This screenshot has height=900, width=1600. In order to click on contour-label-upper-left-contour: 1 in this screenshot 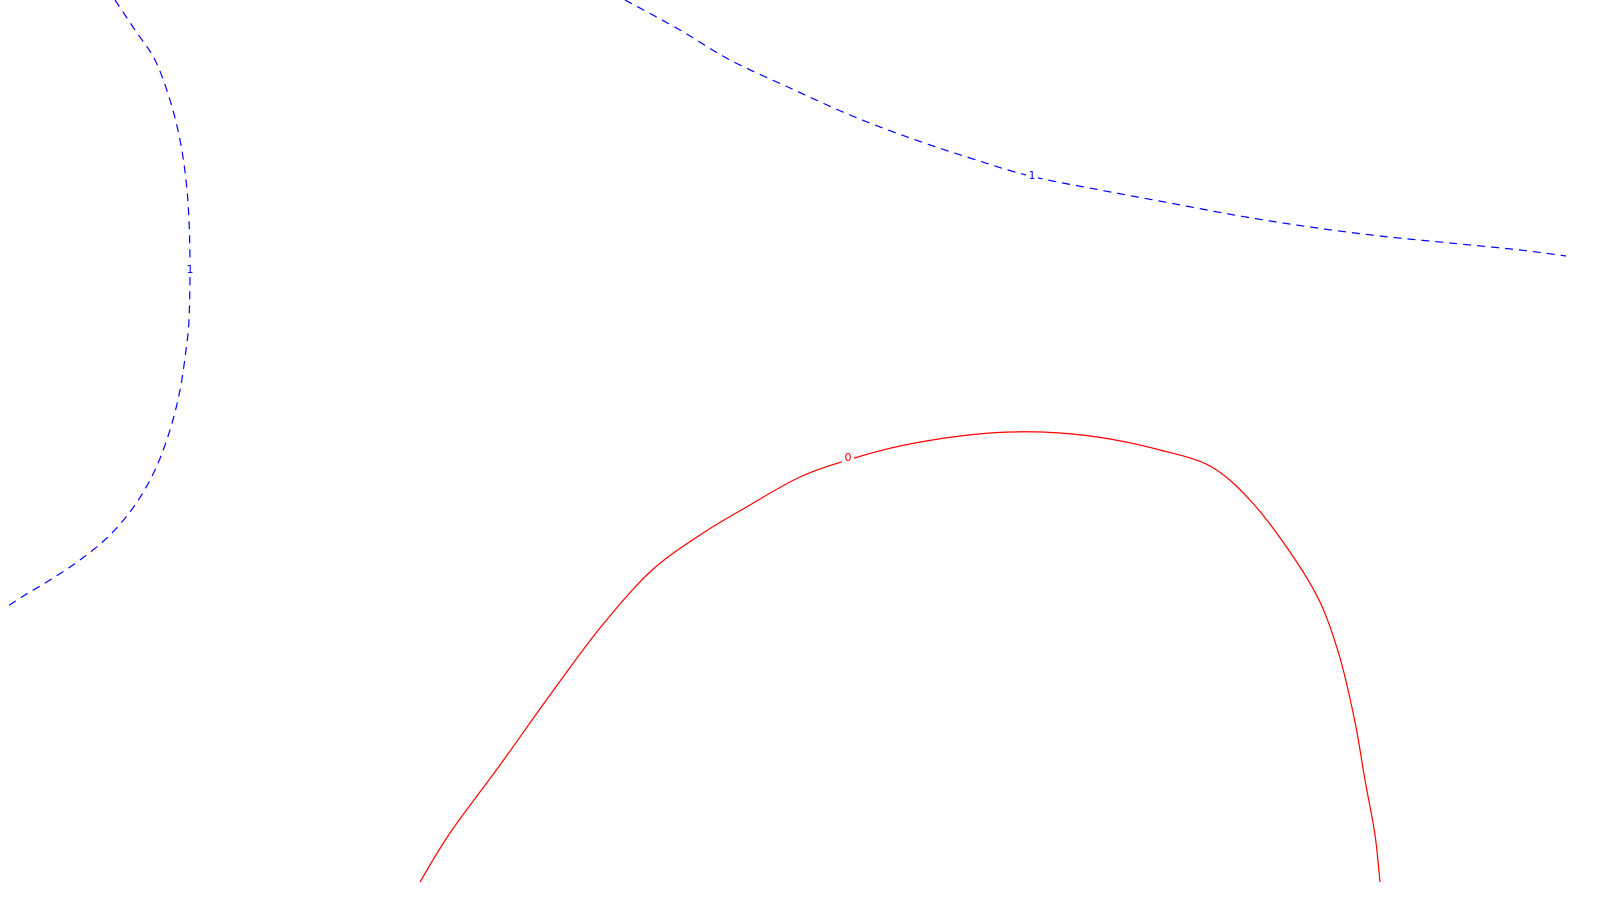, I will do `click(190, 269)`.